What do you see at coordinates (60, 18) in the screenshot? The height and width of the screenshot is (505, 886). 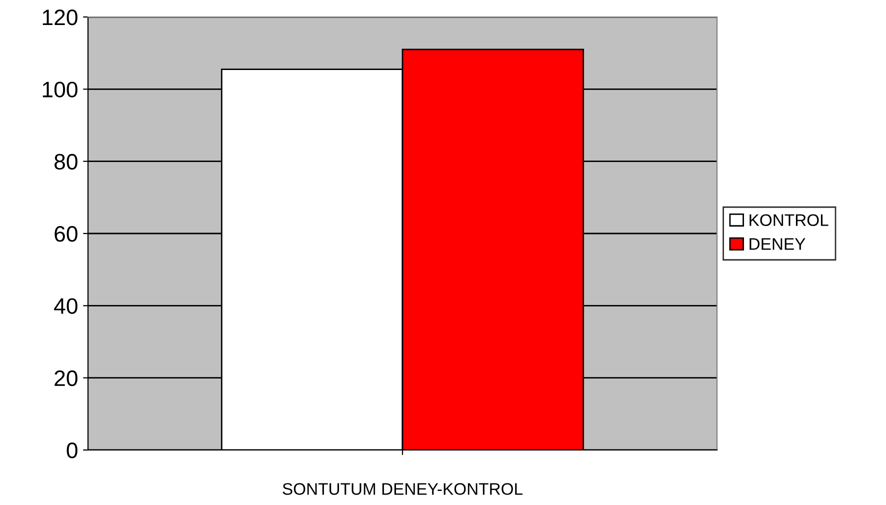 I see `y-tick-label: 120` at bounding box center [60, 18].